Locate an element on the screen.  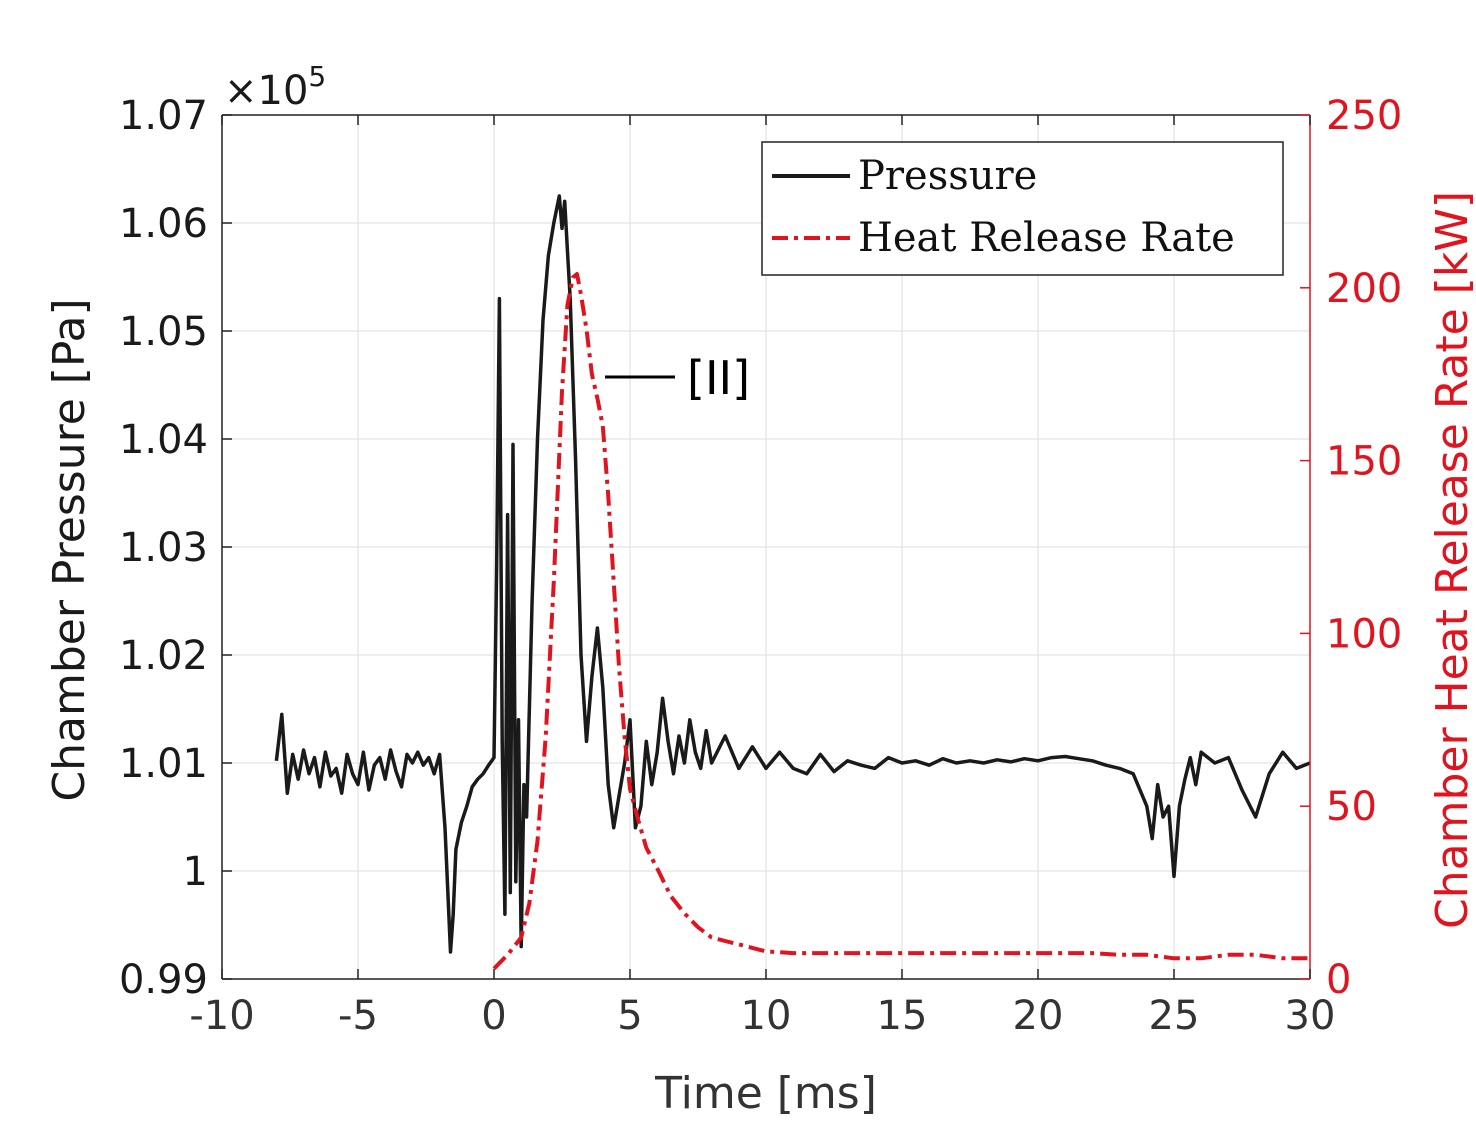
x-tick-label: 0 is located at coordinates (493, 1016).